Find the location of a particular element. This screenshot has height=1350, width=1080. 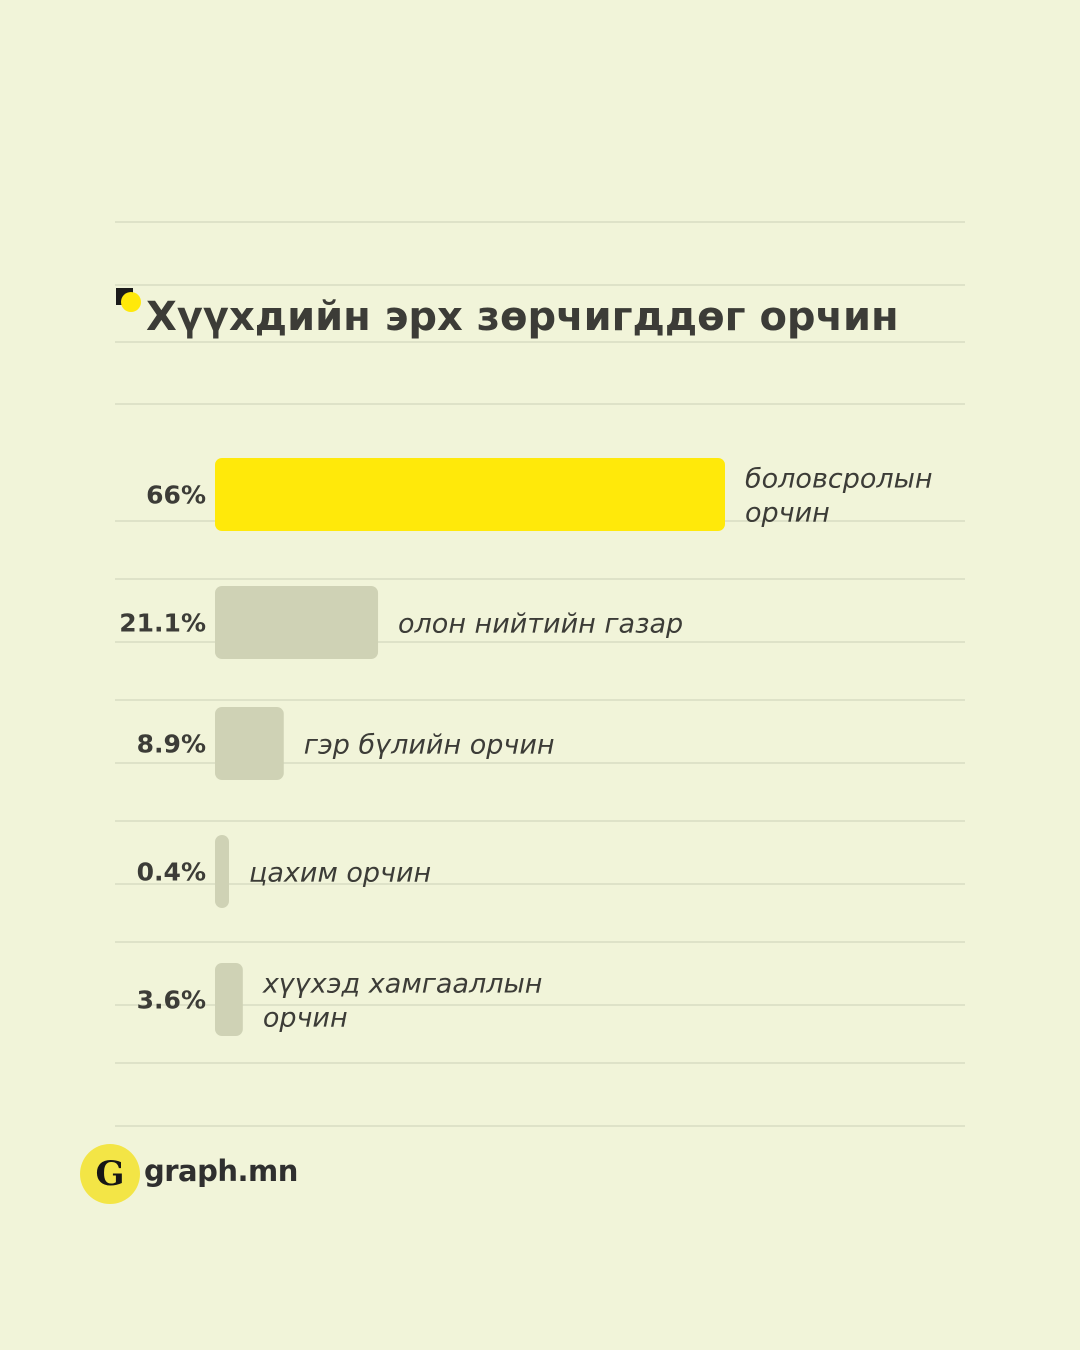

category-label-line: хүүхэд хамгааллын is located at coordinates (402, 984).